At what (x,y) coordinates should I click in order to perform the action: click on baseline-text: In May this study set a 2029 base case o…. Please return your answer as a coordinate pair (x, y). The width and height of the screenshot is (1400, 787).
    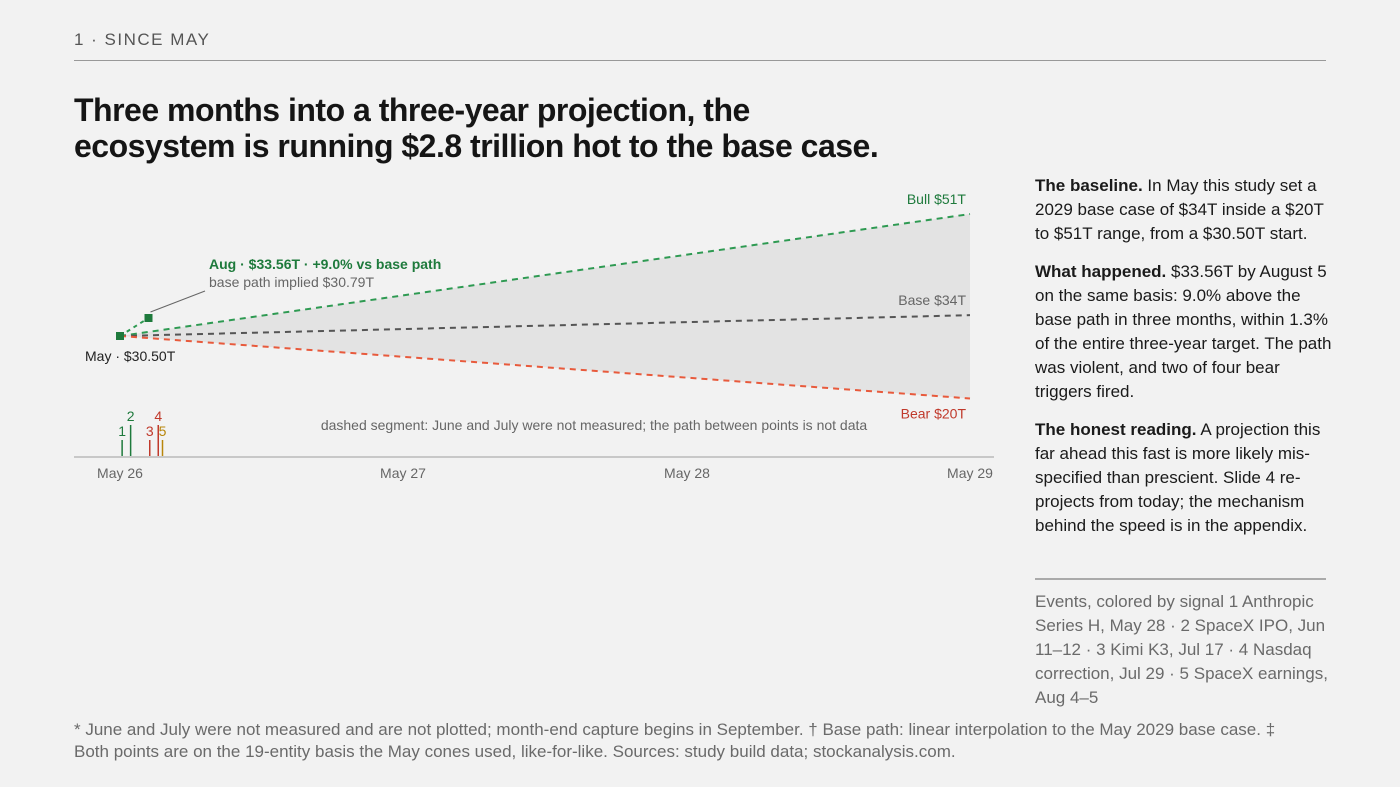
    Looking at the image, I should click on (1179, 209).